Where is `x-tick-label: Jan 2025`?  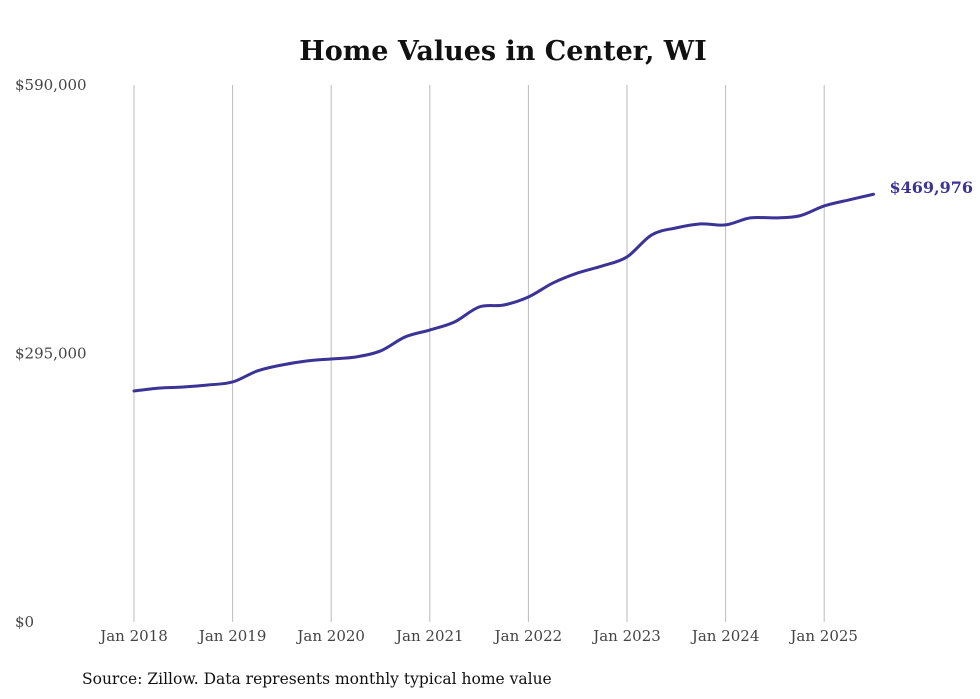
x-tick-label: Jan 2025 is located at coordinates (823, 636).